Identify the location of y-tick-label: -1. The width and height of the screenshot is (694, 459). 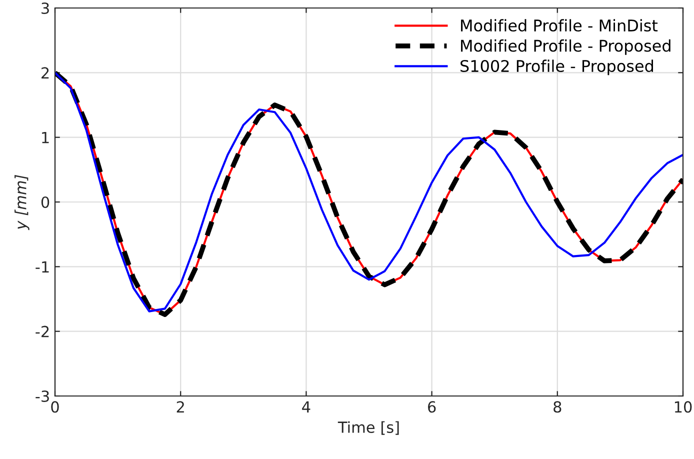
(42, 266).